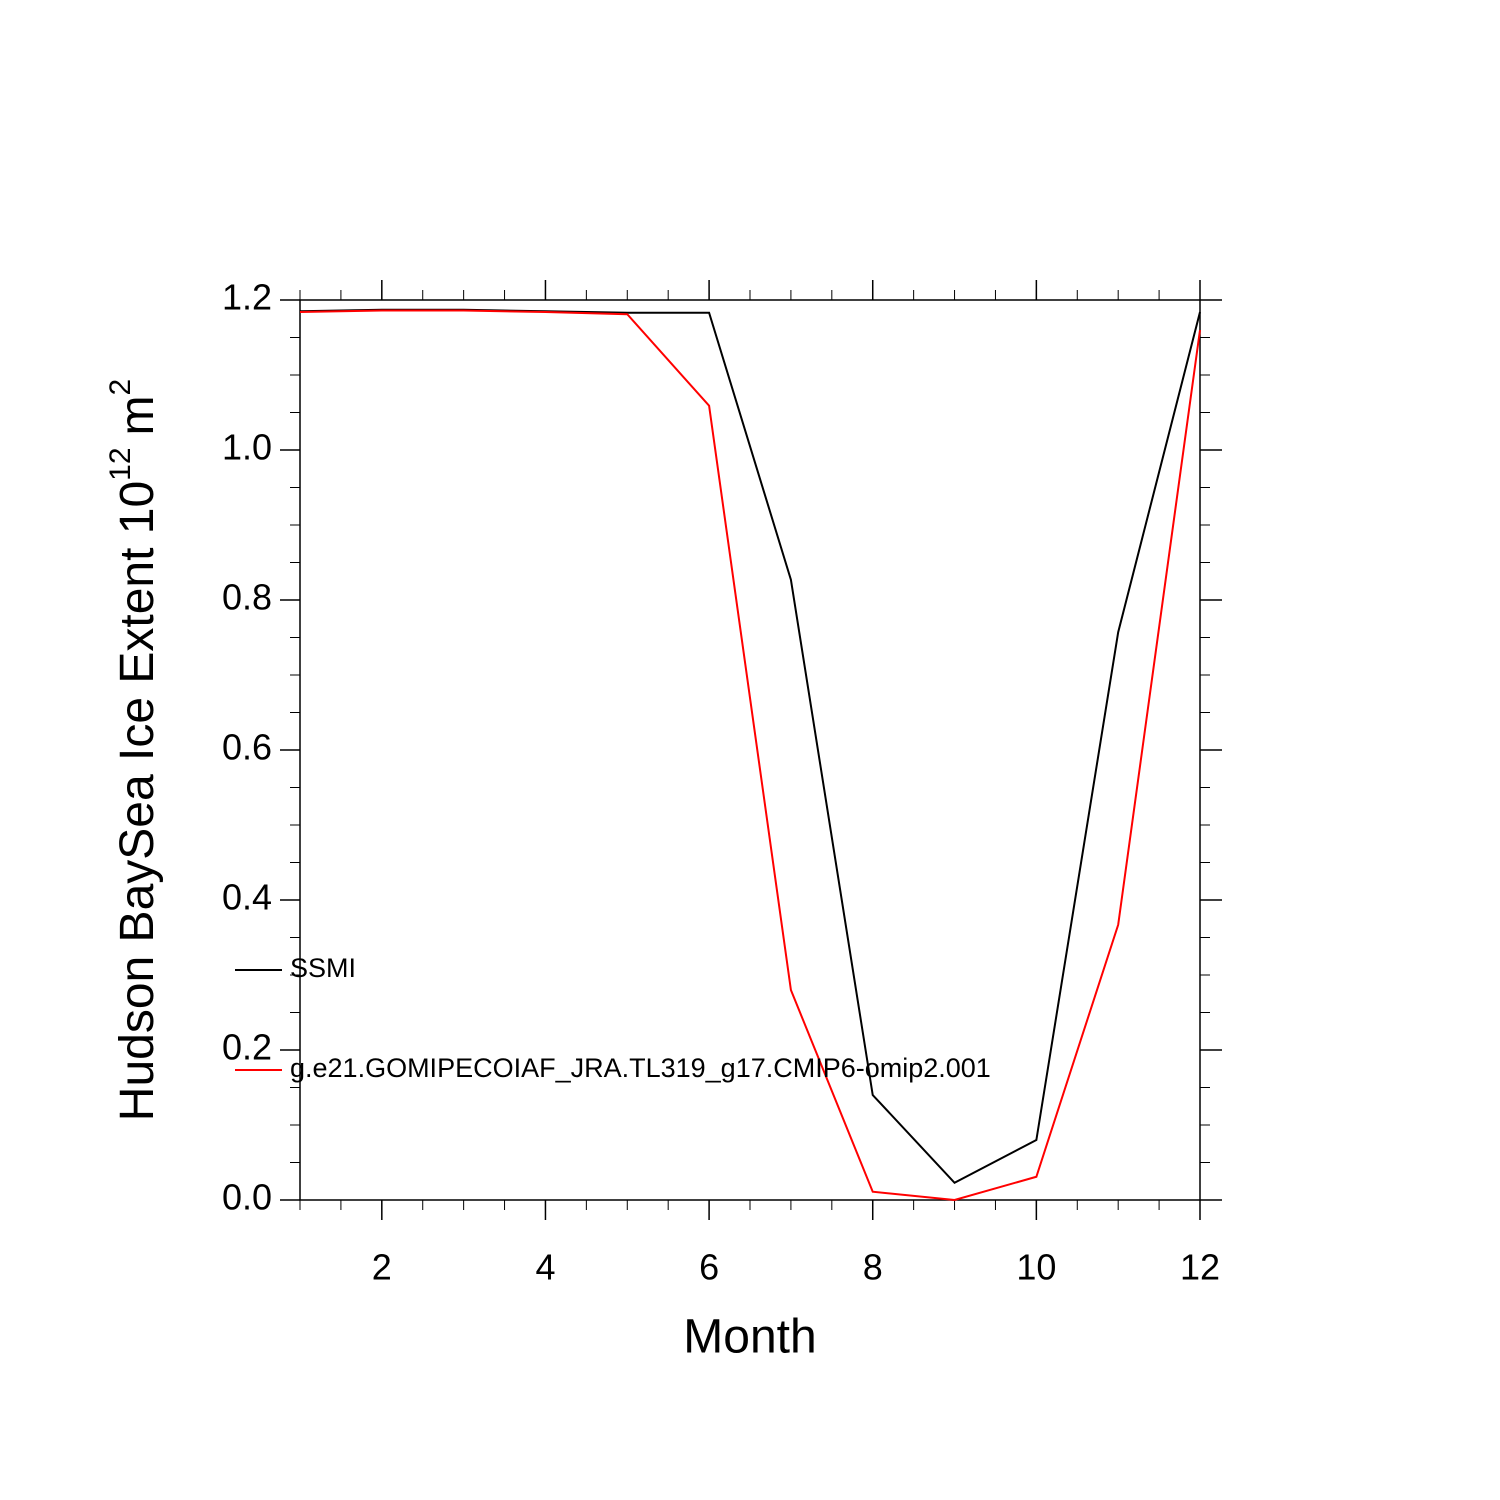 The image size is (1500, 1500). What do you see at coordinates (382, 1267) in the screenshot?
I see `x-tick-label: 2` at bounding box center [382, 1267].